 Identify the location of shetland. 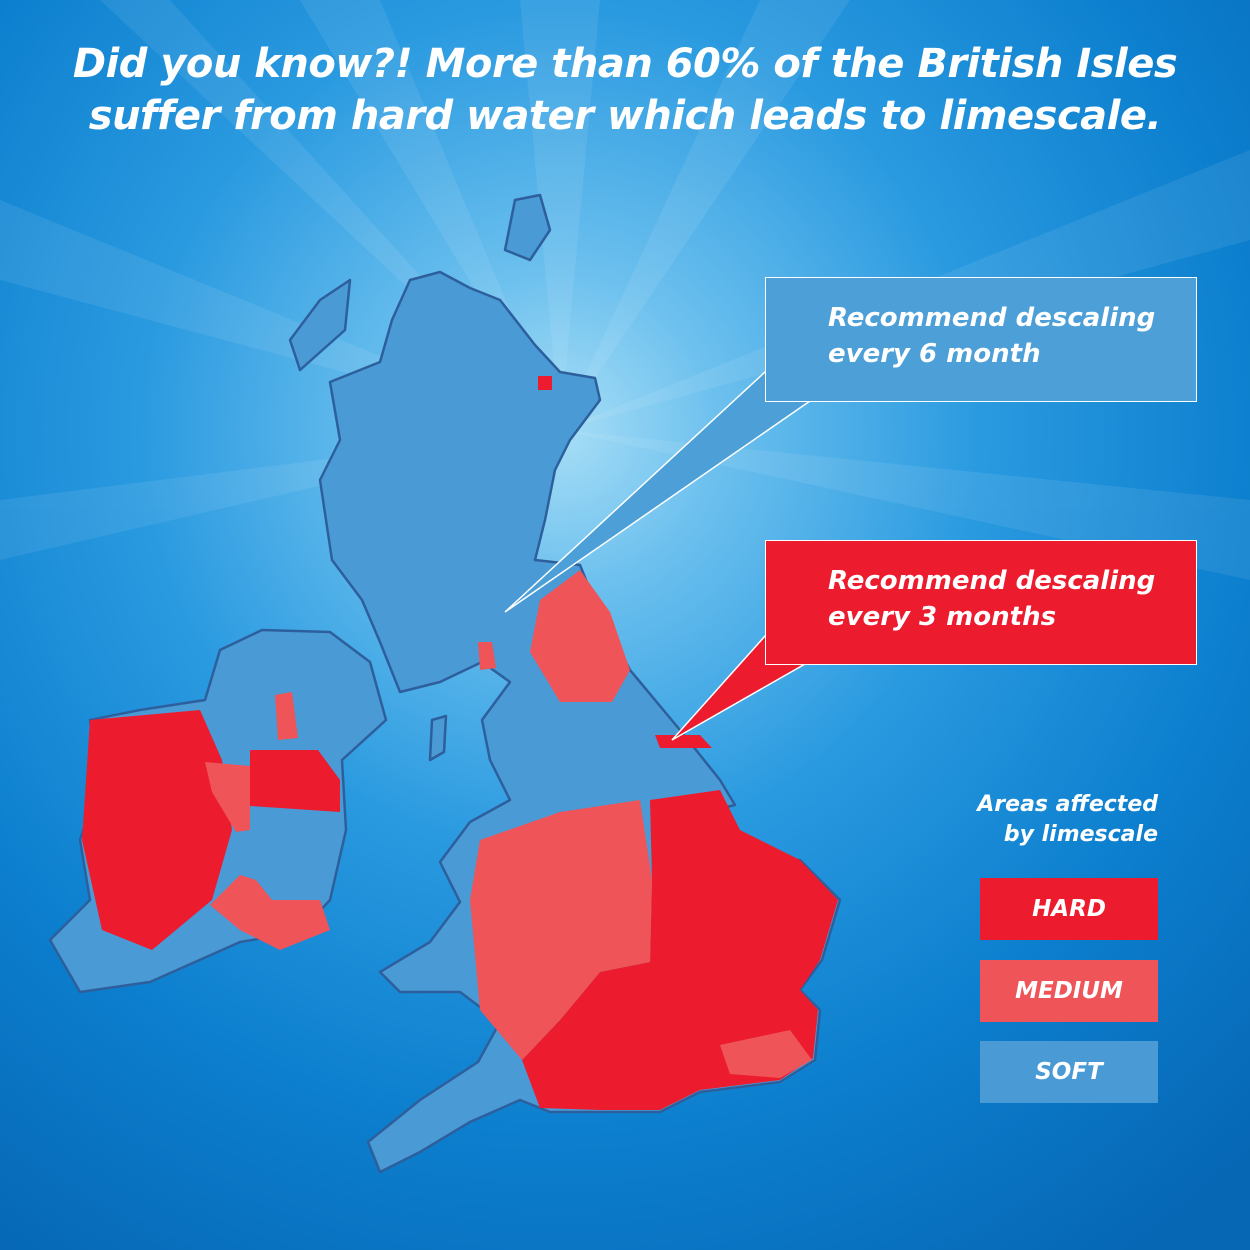
(527, 227).